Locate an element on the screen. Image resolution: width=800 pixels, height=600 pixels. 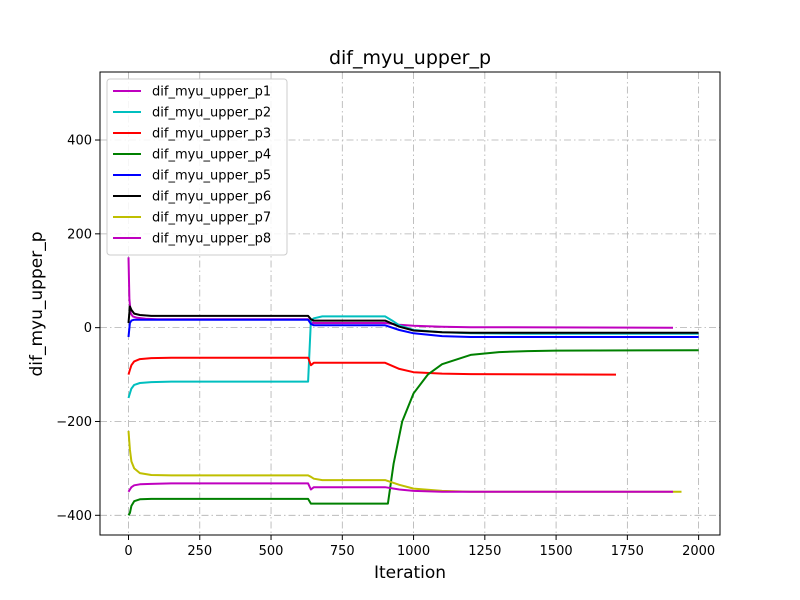
legend-label-3: dif_myu_upper_p3 is located at coordinates (211, 134).